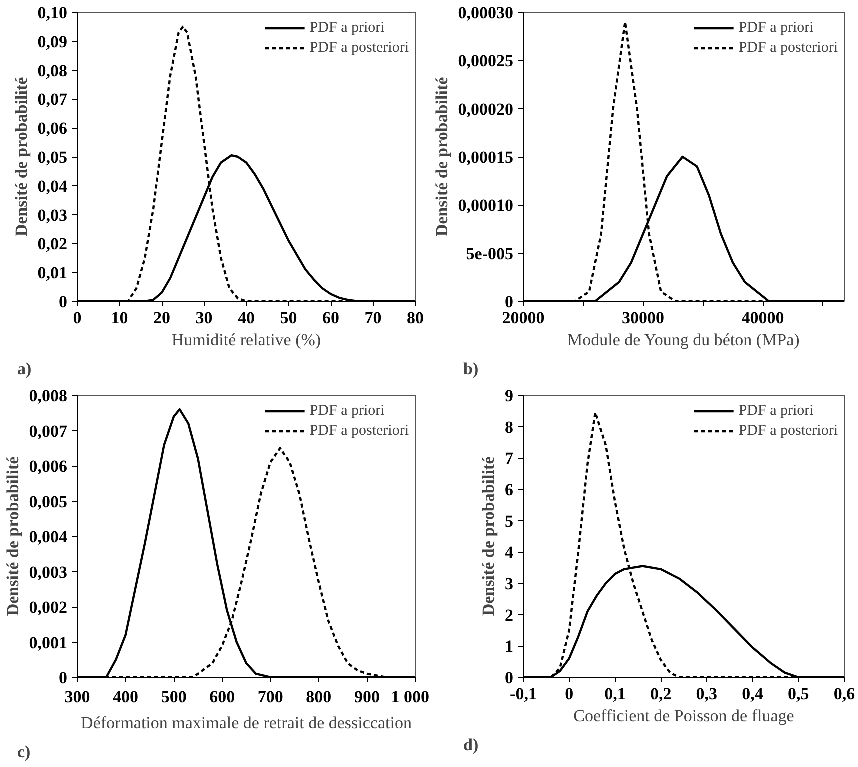 This screenshot has width=858, height=767. What do you see at coordinates (684, 716) in the screenshot?
I see `x-axis-title: Coefficient de Poisson de fluage` at bounding box center [684, 716].